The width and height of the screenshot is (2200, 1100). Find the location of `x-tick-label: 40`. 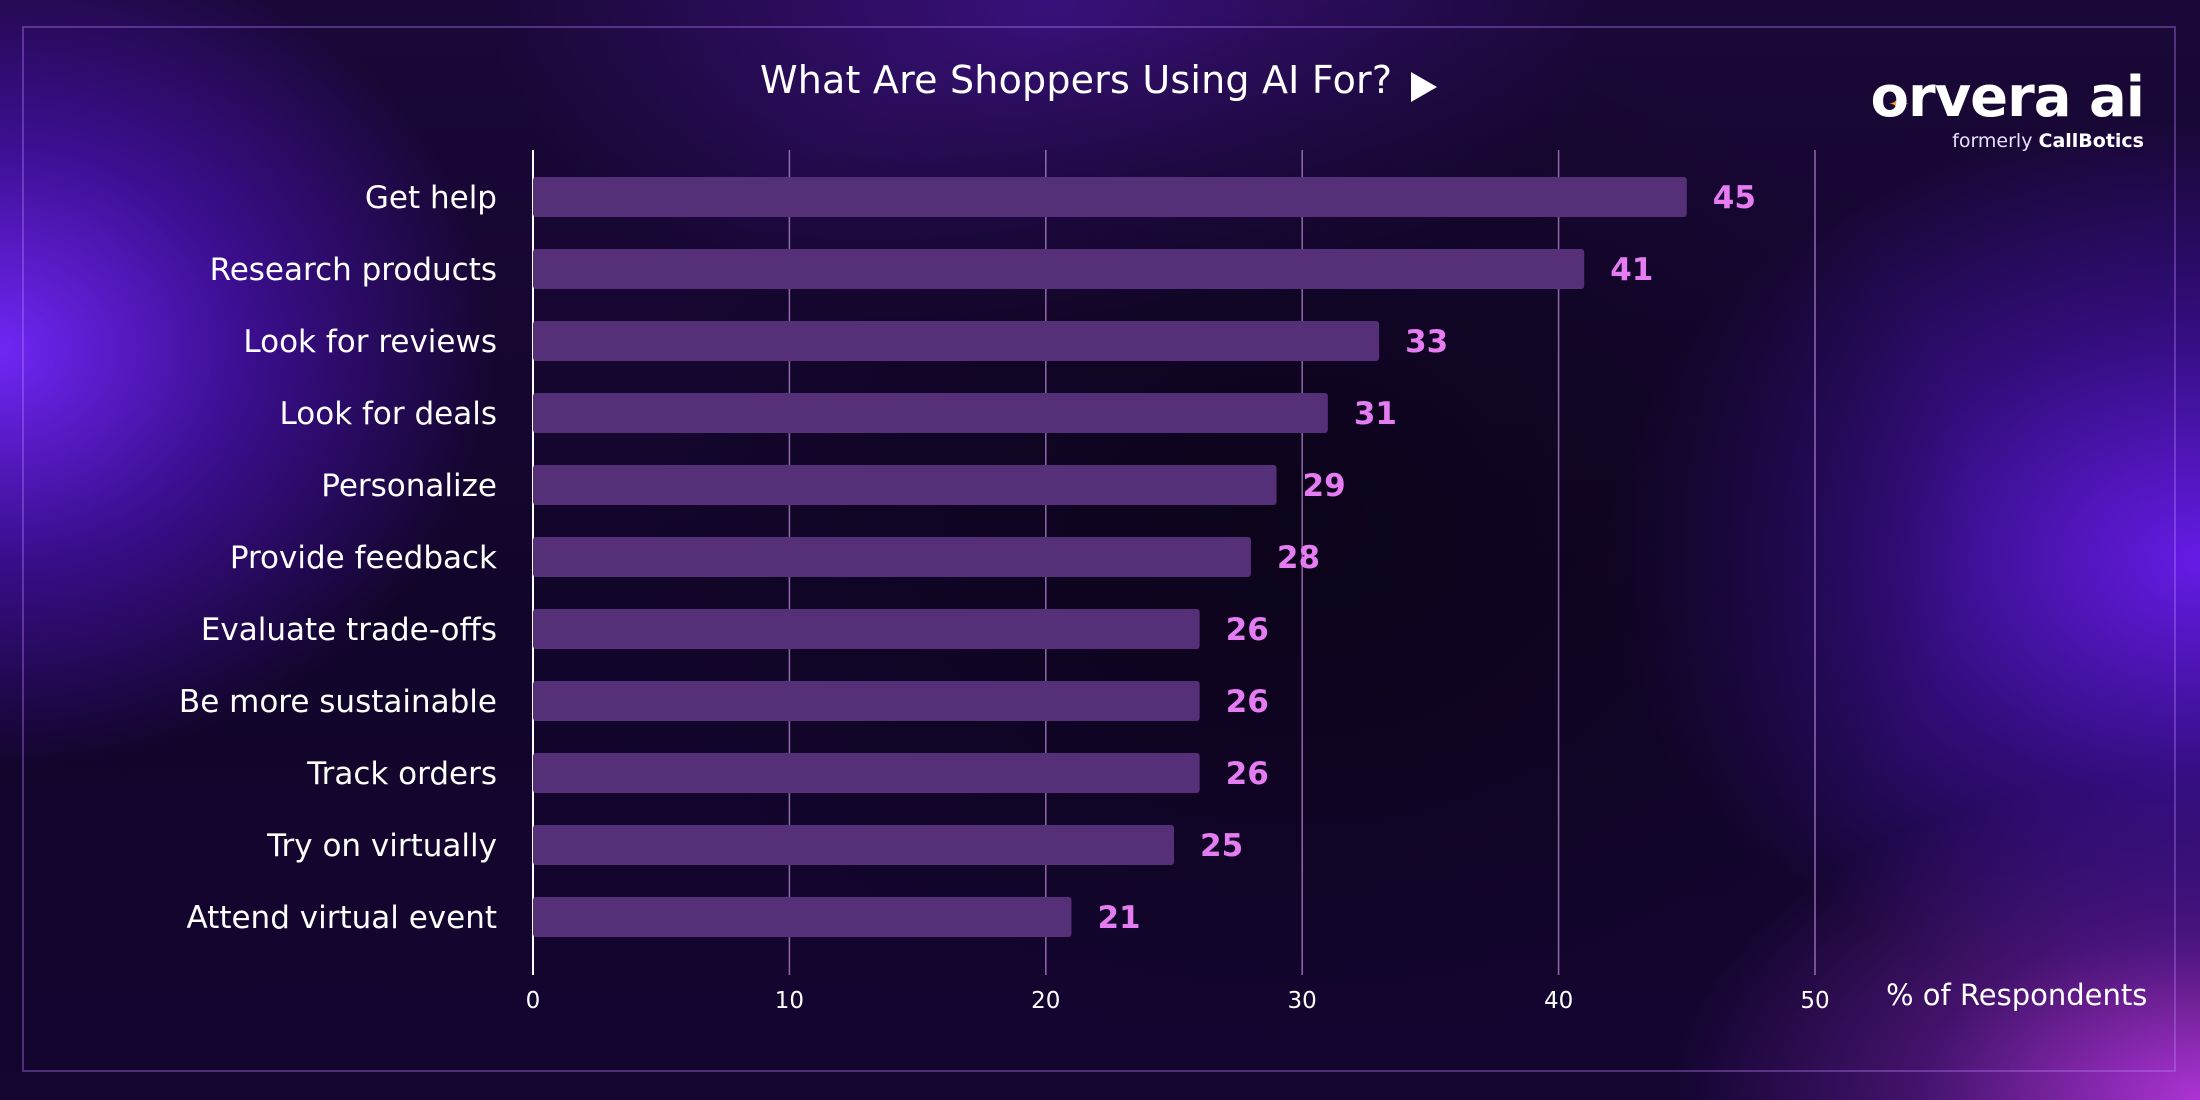

x-tick-label: 40 is located at coordinates (1558, 1001).